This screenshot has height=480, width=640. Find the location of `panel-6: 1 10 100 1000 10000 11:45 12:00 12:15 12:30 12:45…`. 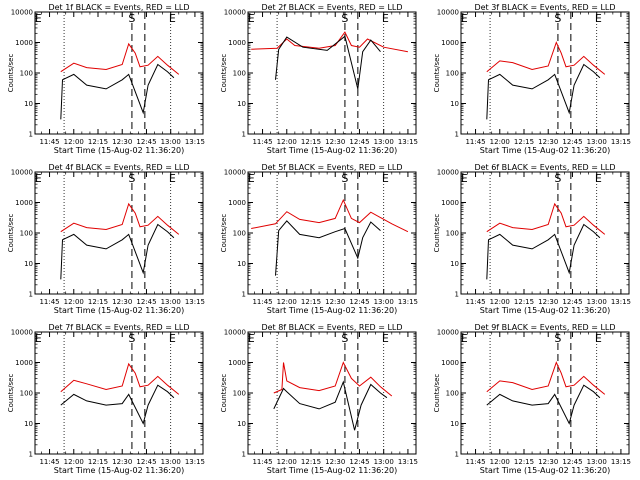

panel-6: 1 10 100 1000 10000 11:45 12:00 12:15 12:30 12:45… is located at coordinates (532, 239).